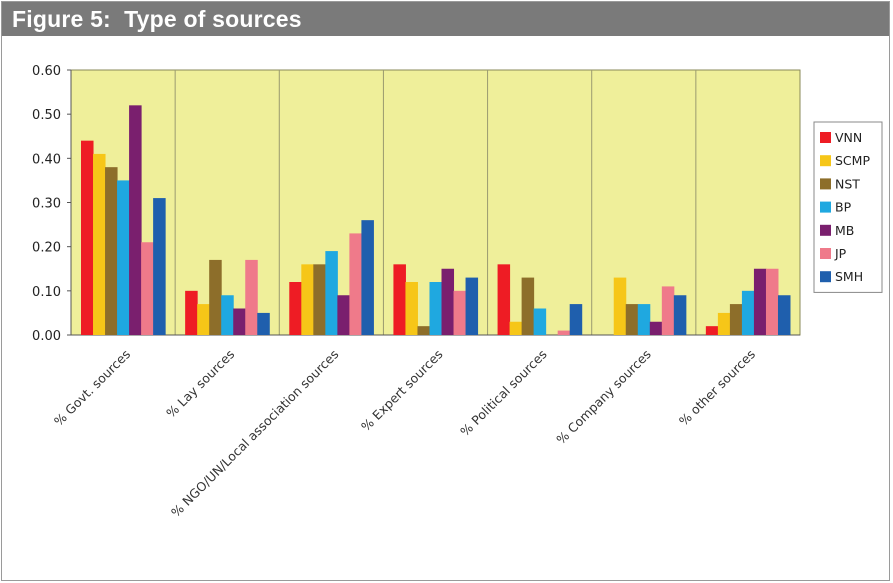  Describe the element at coordinates (849, 276) in the screenshot. I see `legend-label-smh: SMH` at that location.